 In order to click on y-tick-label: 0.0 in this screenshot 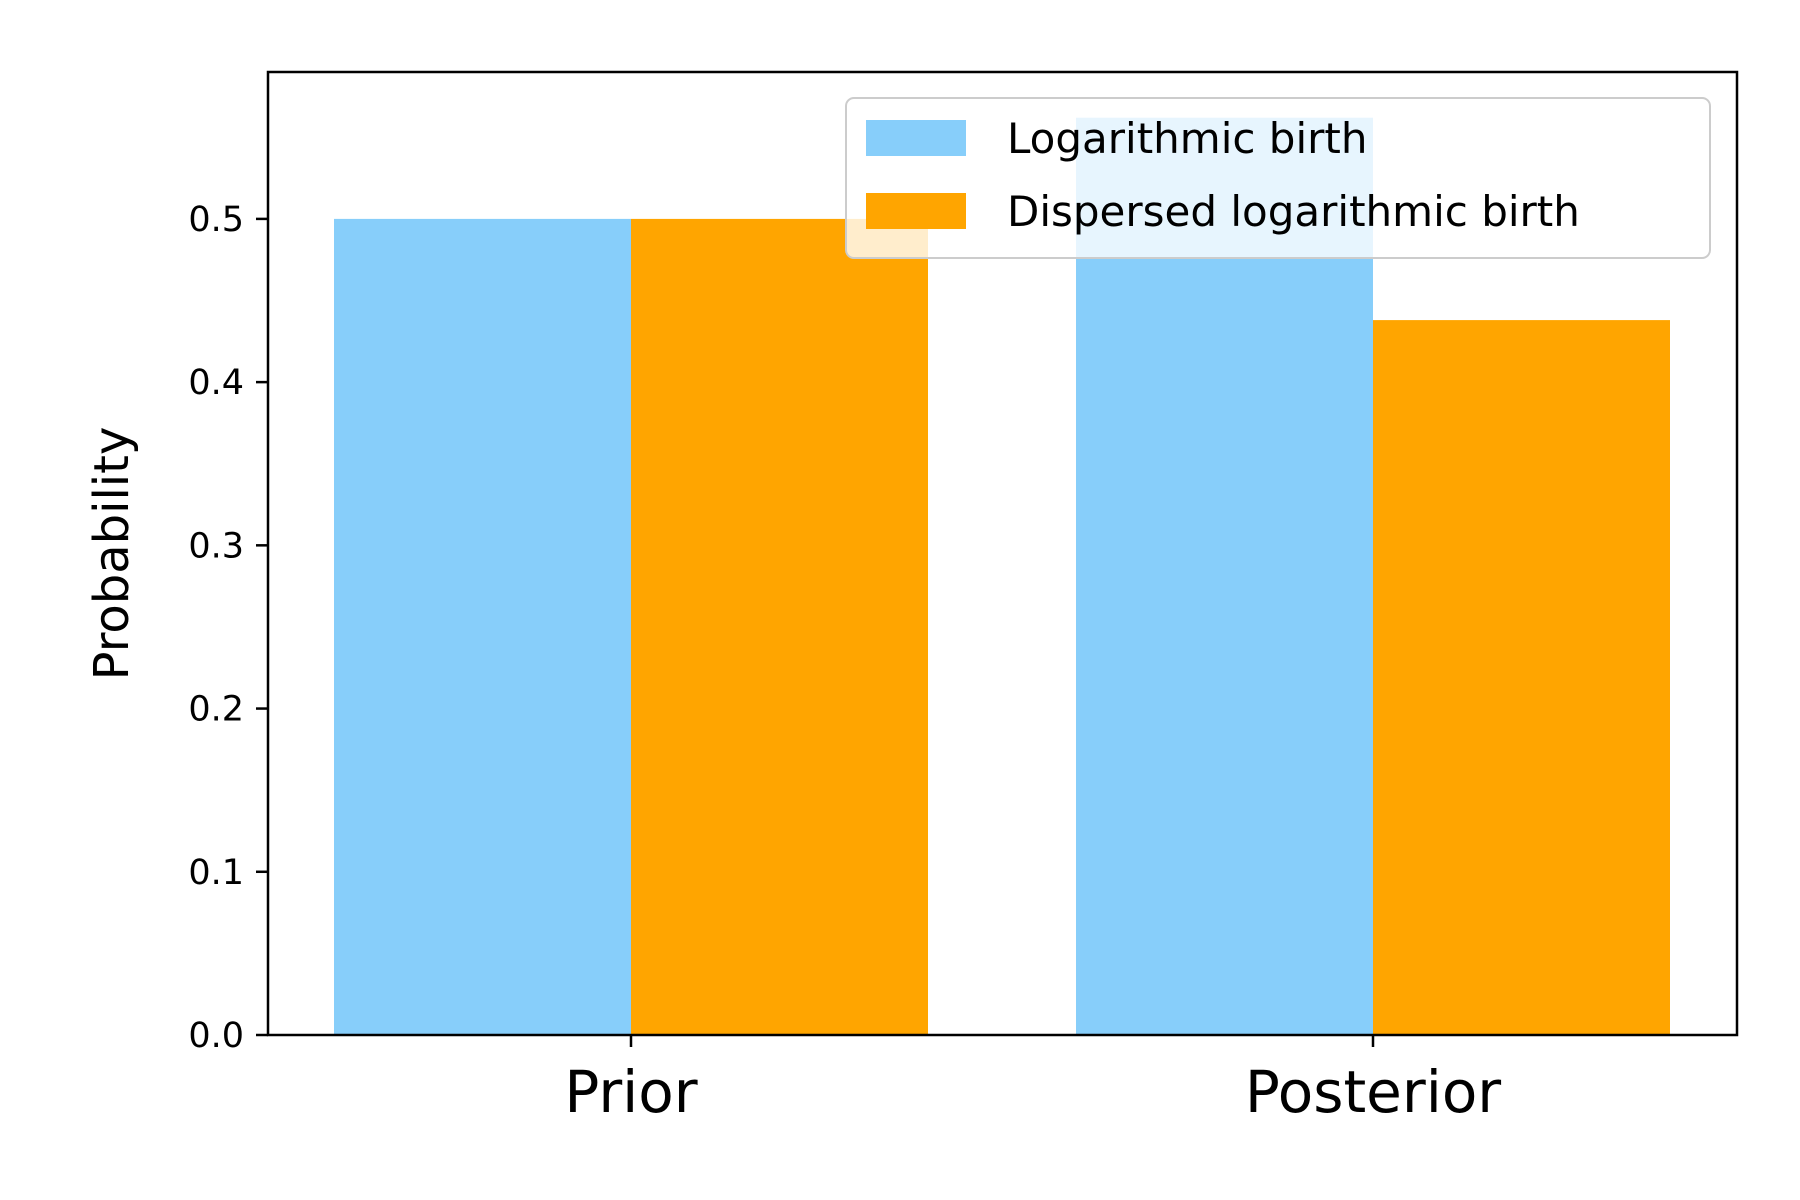, I will do `click(216, 1036)`.